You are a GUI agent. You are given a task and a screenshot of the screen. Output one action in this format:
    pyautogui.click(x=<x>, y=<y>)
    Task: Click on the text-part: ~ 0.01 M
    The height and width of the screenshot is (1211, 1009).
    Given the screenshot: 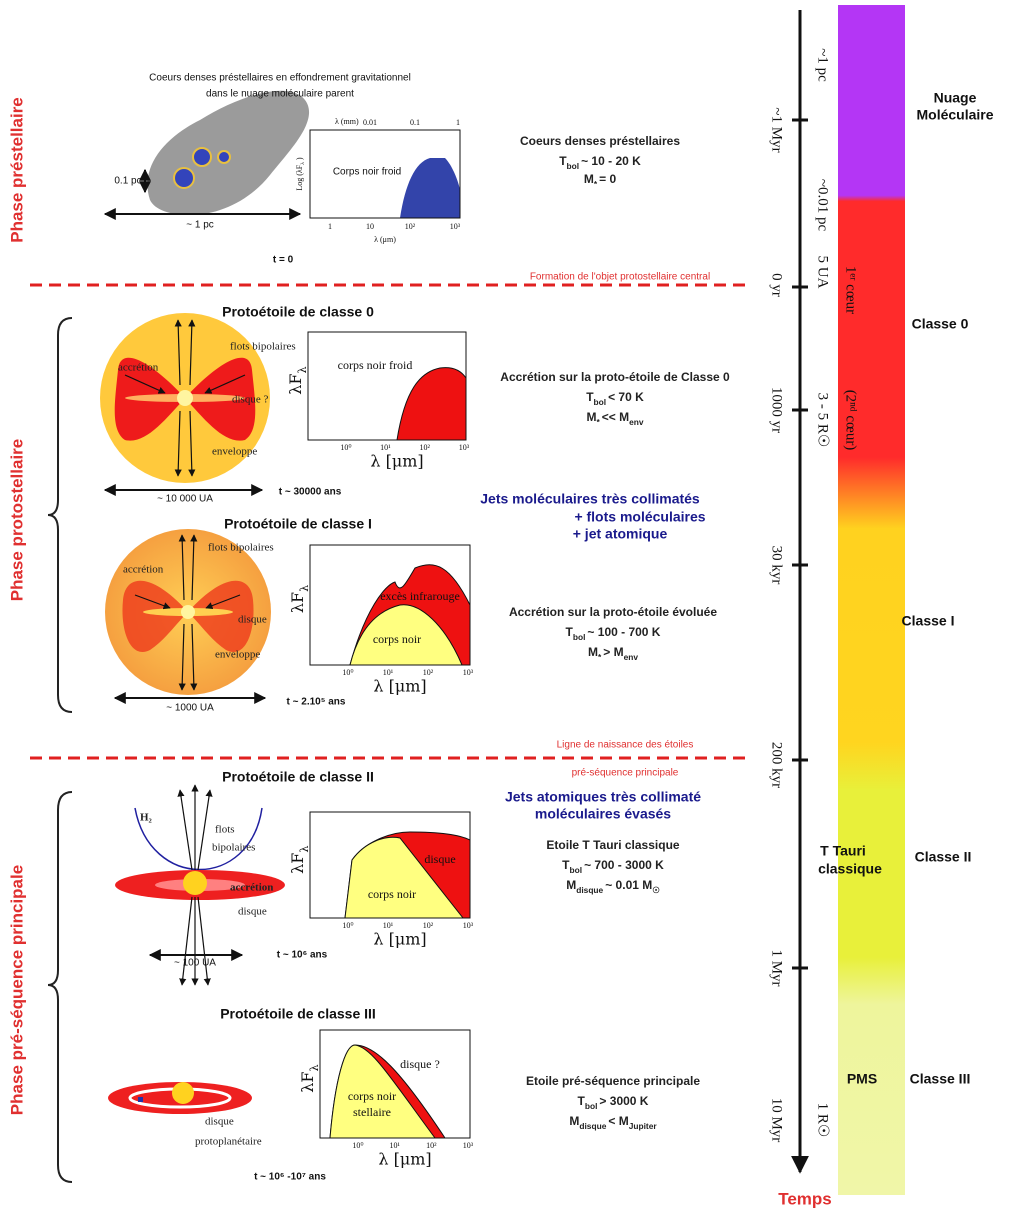 What is the action you would take?
    pyautogui.click(x=628, y=885)
    